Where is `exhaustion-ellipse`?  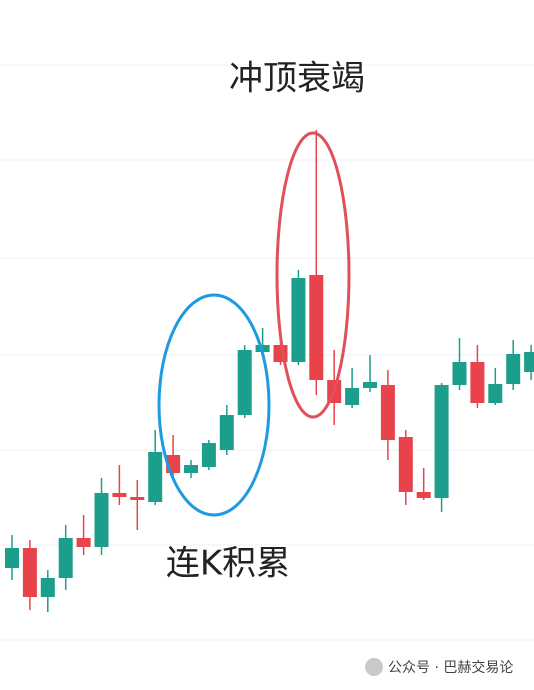
exhaustion-ellipse is located at coordinates (313, 275).